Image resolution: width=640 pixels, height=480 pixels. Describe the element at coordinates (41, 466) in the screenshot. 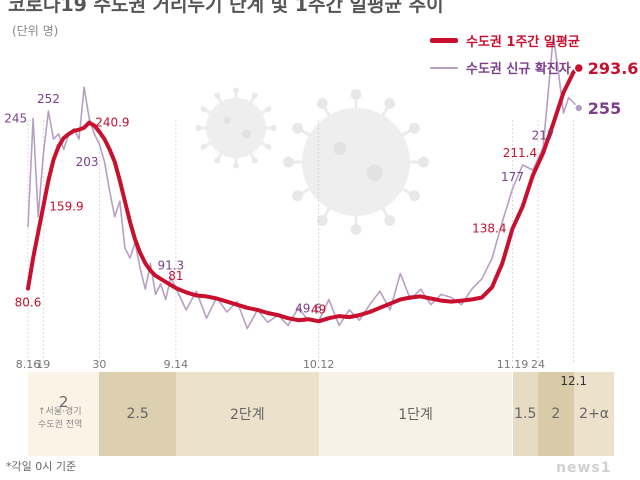

I see `footnote: *각일 0시 기준` at that location.